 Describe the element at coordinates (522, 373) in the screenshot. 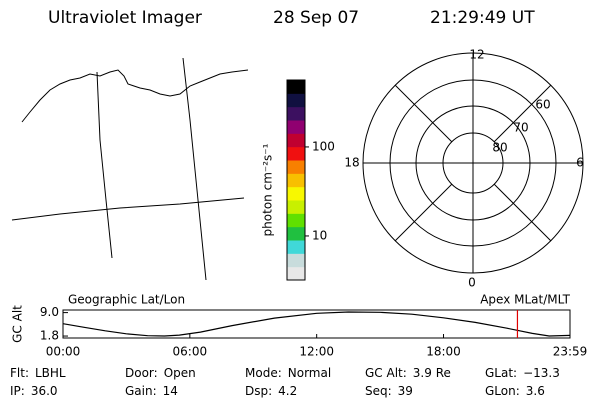

I see `status-item: GLat: −13.3` at that location.